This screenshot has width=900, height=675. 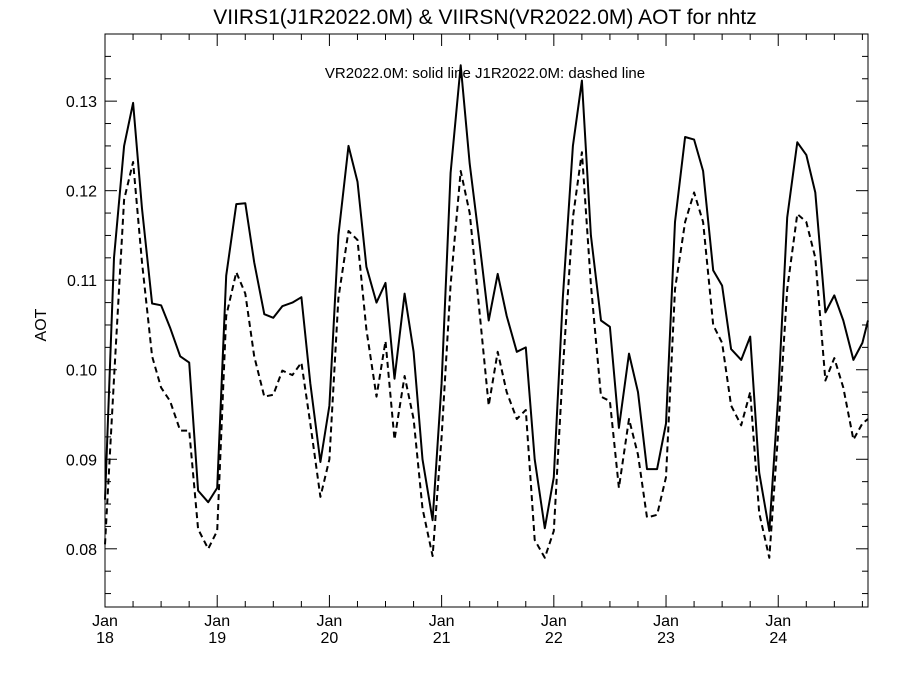 I want to click on y-axis-label: AOT, so click(x=41, y=324).